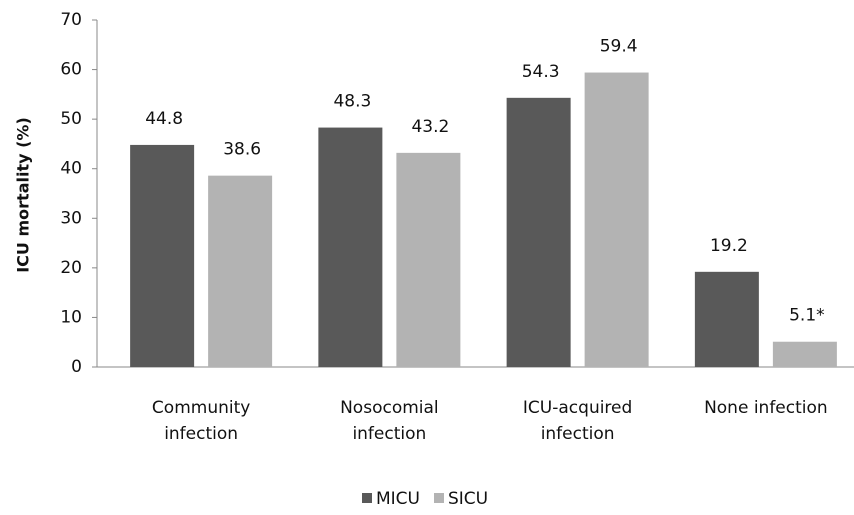 This screenshot has width=854, height=515. I want to click on x-tick-label: Community infection, so click(201, 421).